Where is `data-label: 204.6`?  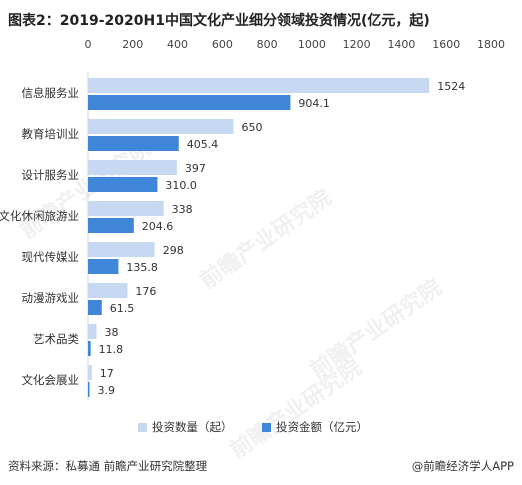
data-label: 204.6 is located at coordinates (158, 226).